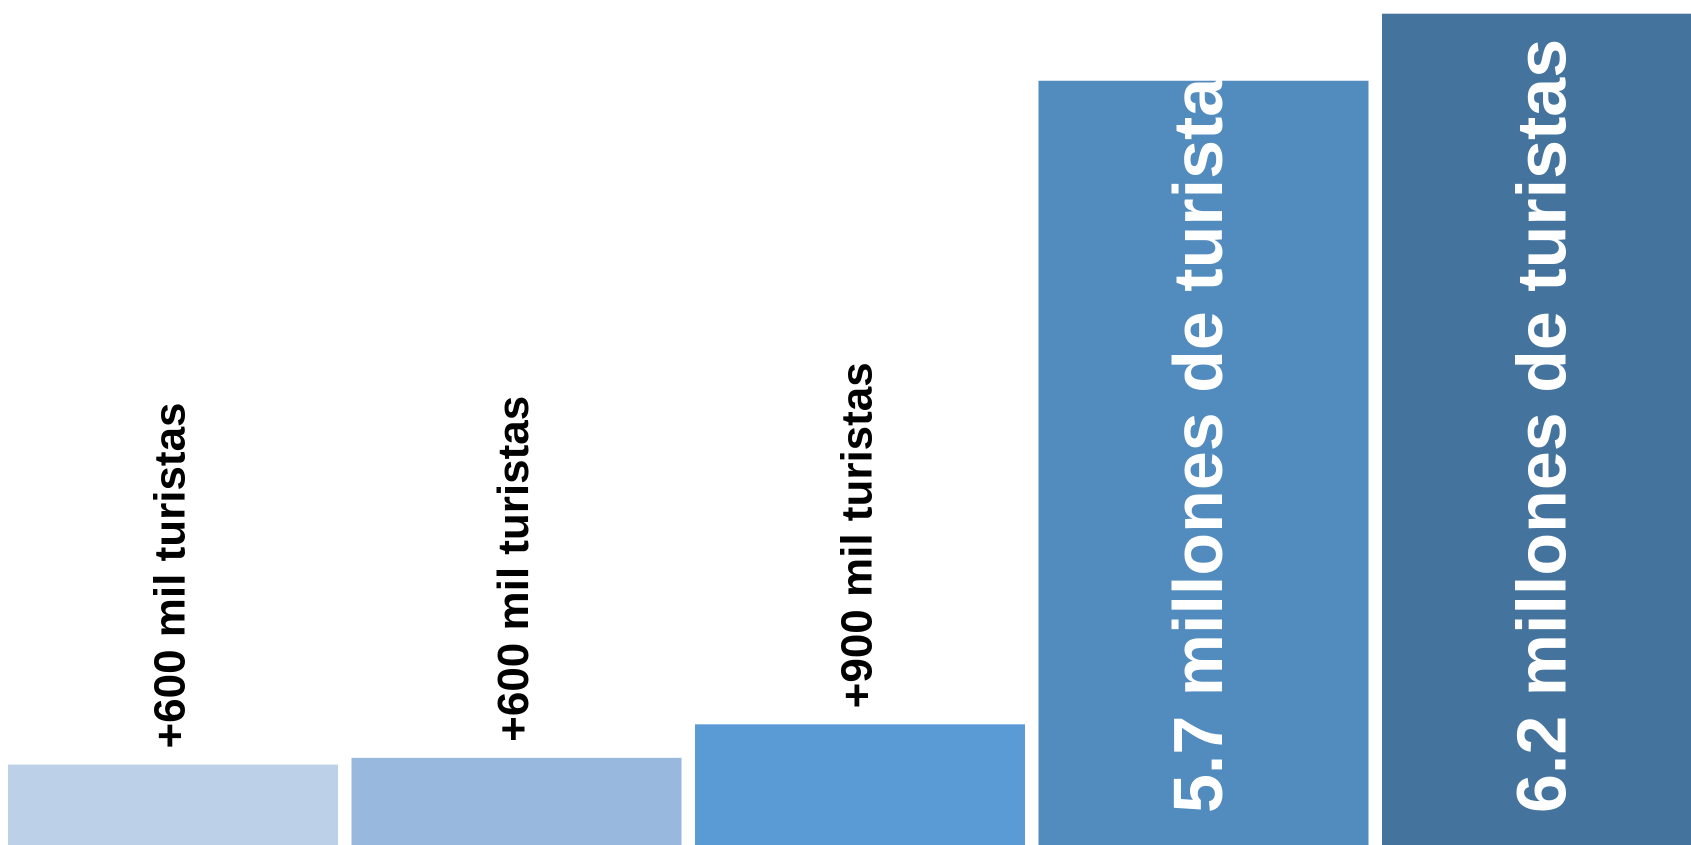 The height and width of the screenshot is (845, 1691). I want to click on bar-label-group-4: 5.7 millones de turistas, so click(1198, 426).